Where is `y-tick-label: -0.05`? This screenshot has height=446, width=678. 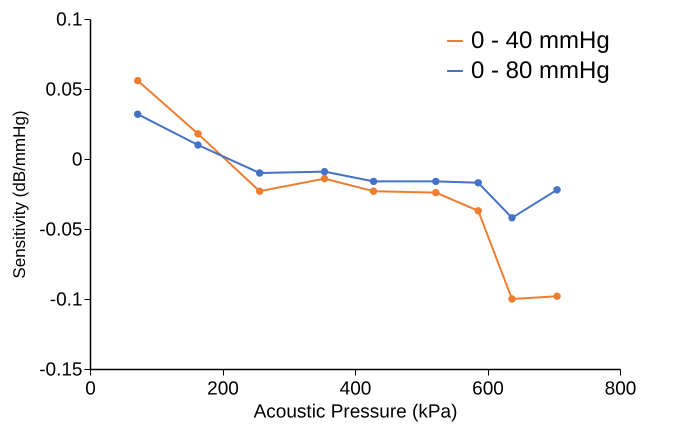 y-tick-label: -0.05 is located at coordinates (60, 230).